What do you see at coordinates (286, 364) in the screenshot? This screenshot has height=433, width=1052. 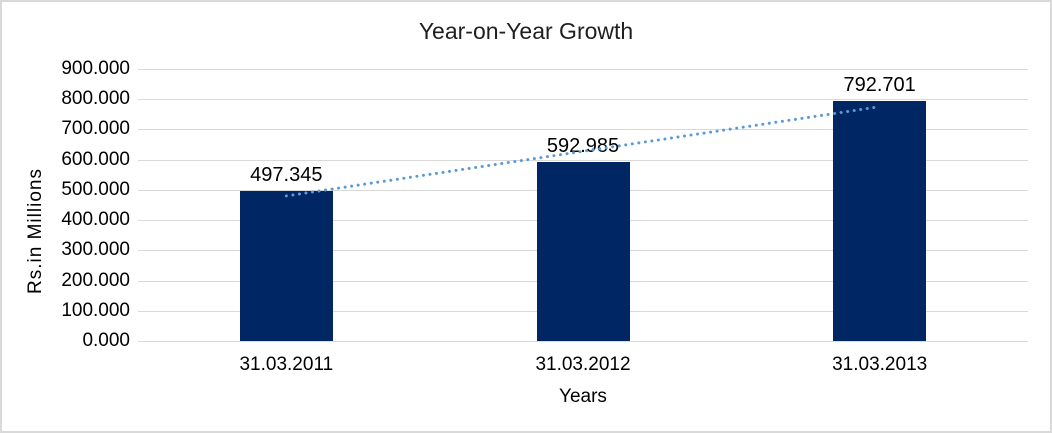 I see `x-tick-label: 31.03.2011` at bounding box center [286, 364].